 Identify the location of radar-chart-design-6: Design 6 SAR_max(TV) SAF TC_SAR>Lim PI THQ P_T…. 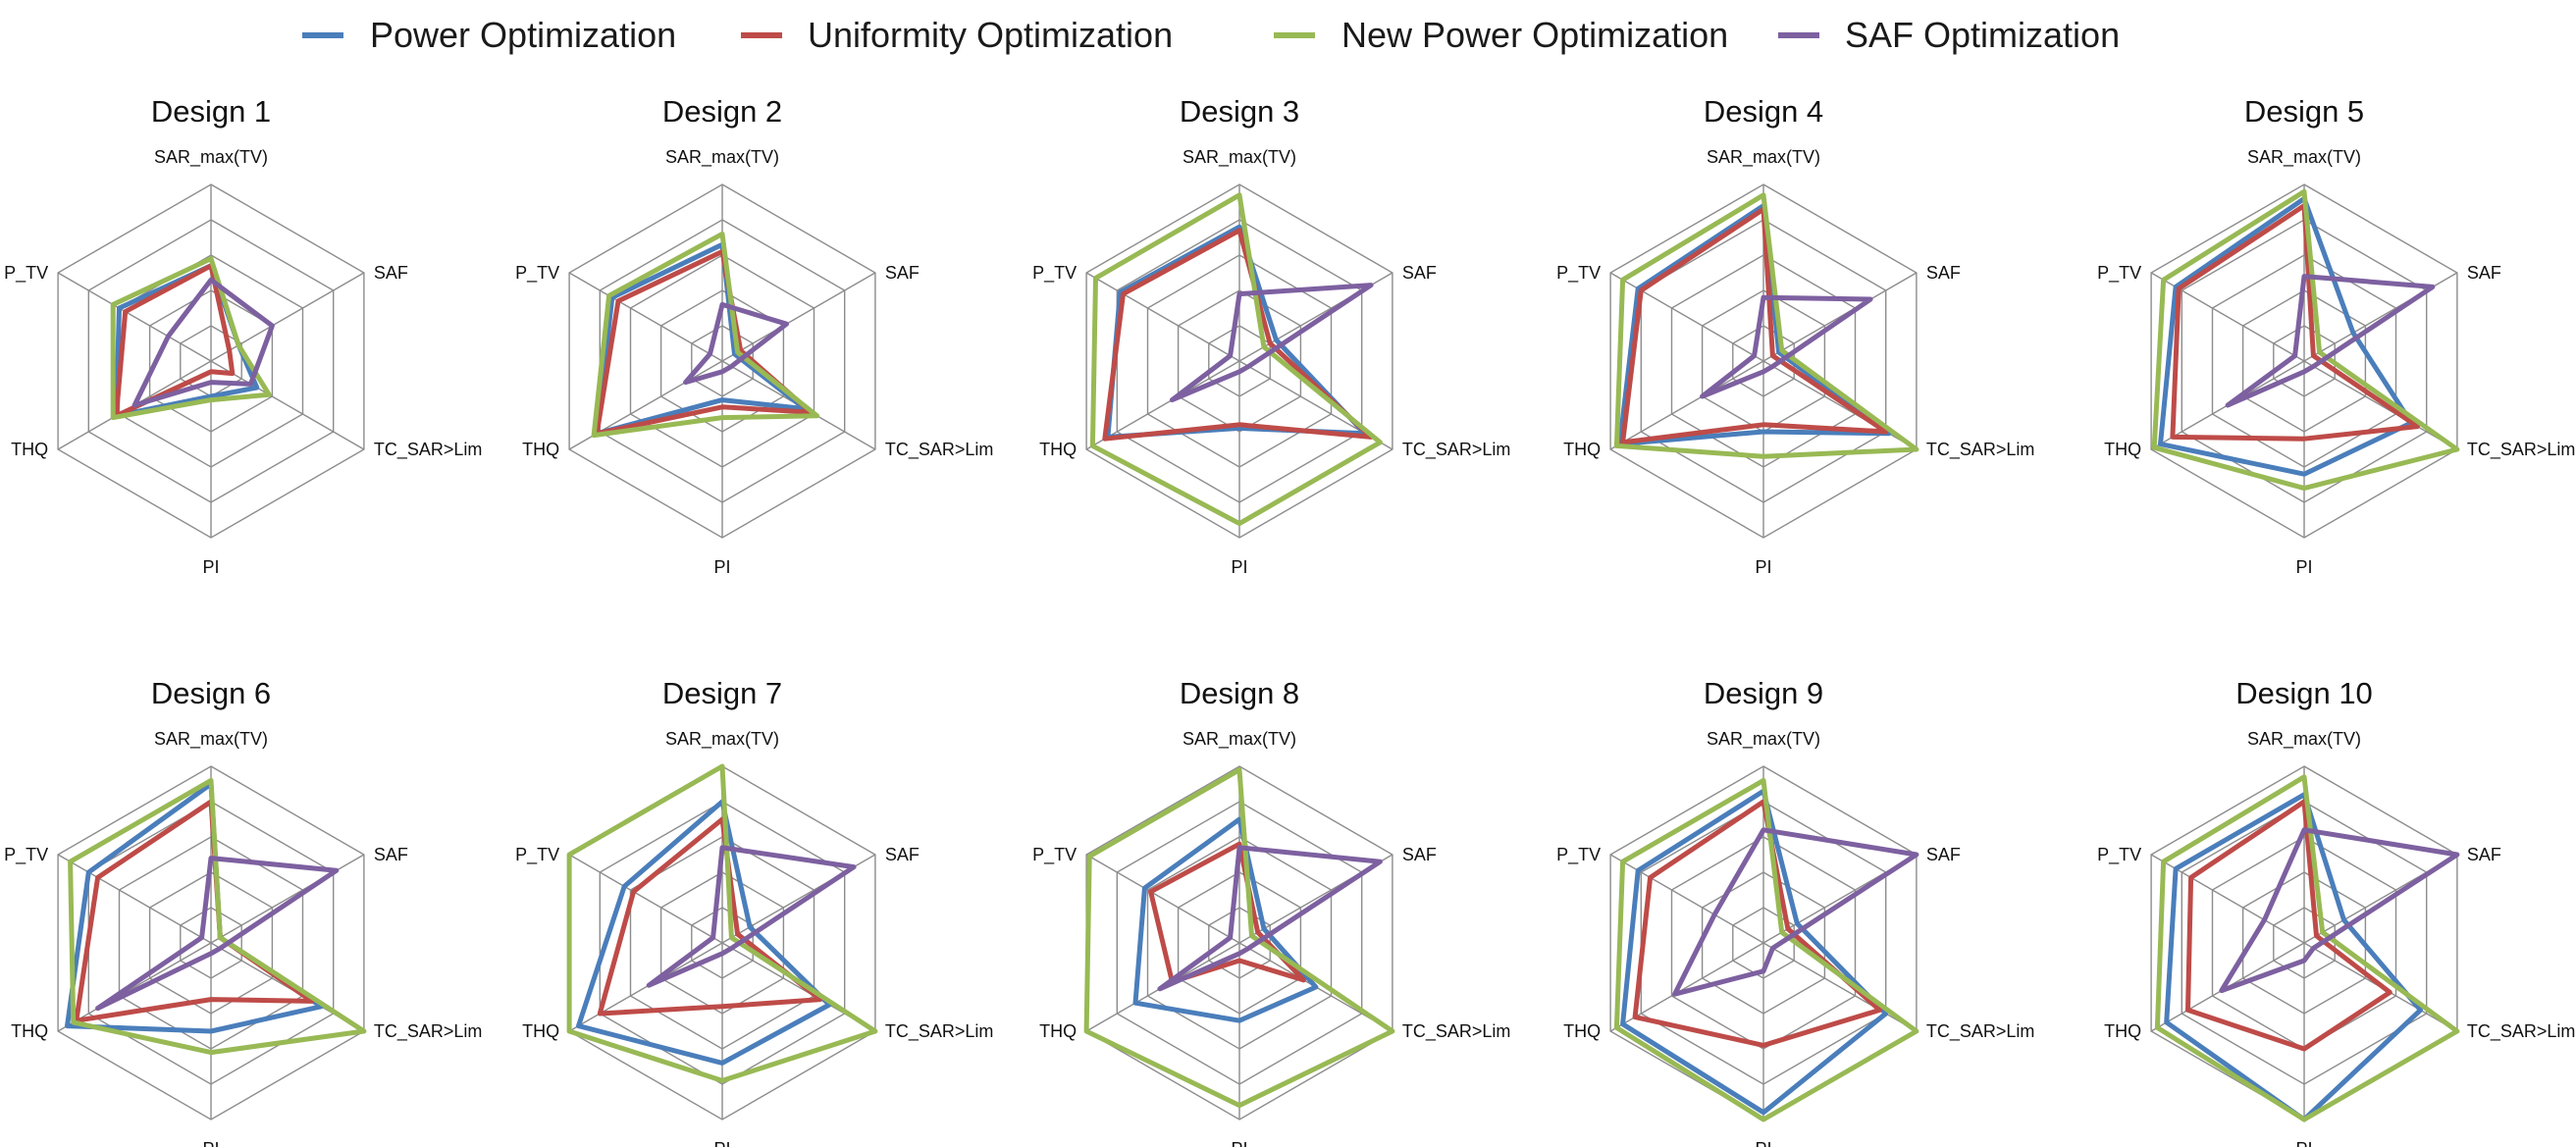
(243, 912).